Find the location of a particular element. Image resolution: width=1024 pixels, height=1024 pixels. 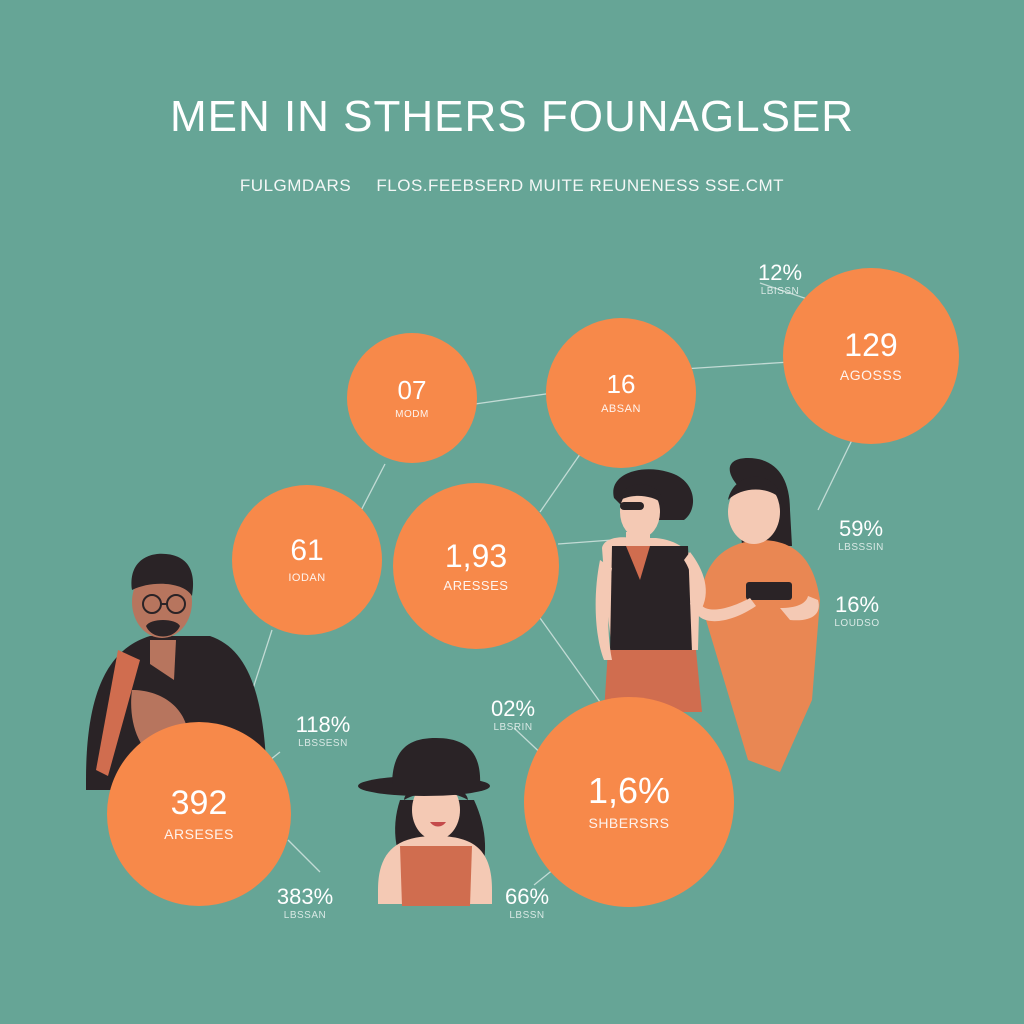

woman-phone-figure is located at coordinates (758, 615).